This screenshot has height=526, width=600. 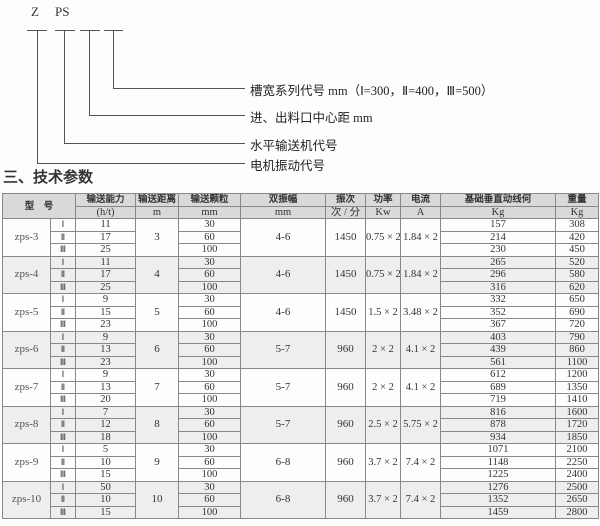 I want to click on table-row: Ⅱ 17 60 296 580, so click(x=301, y=275).